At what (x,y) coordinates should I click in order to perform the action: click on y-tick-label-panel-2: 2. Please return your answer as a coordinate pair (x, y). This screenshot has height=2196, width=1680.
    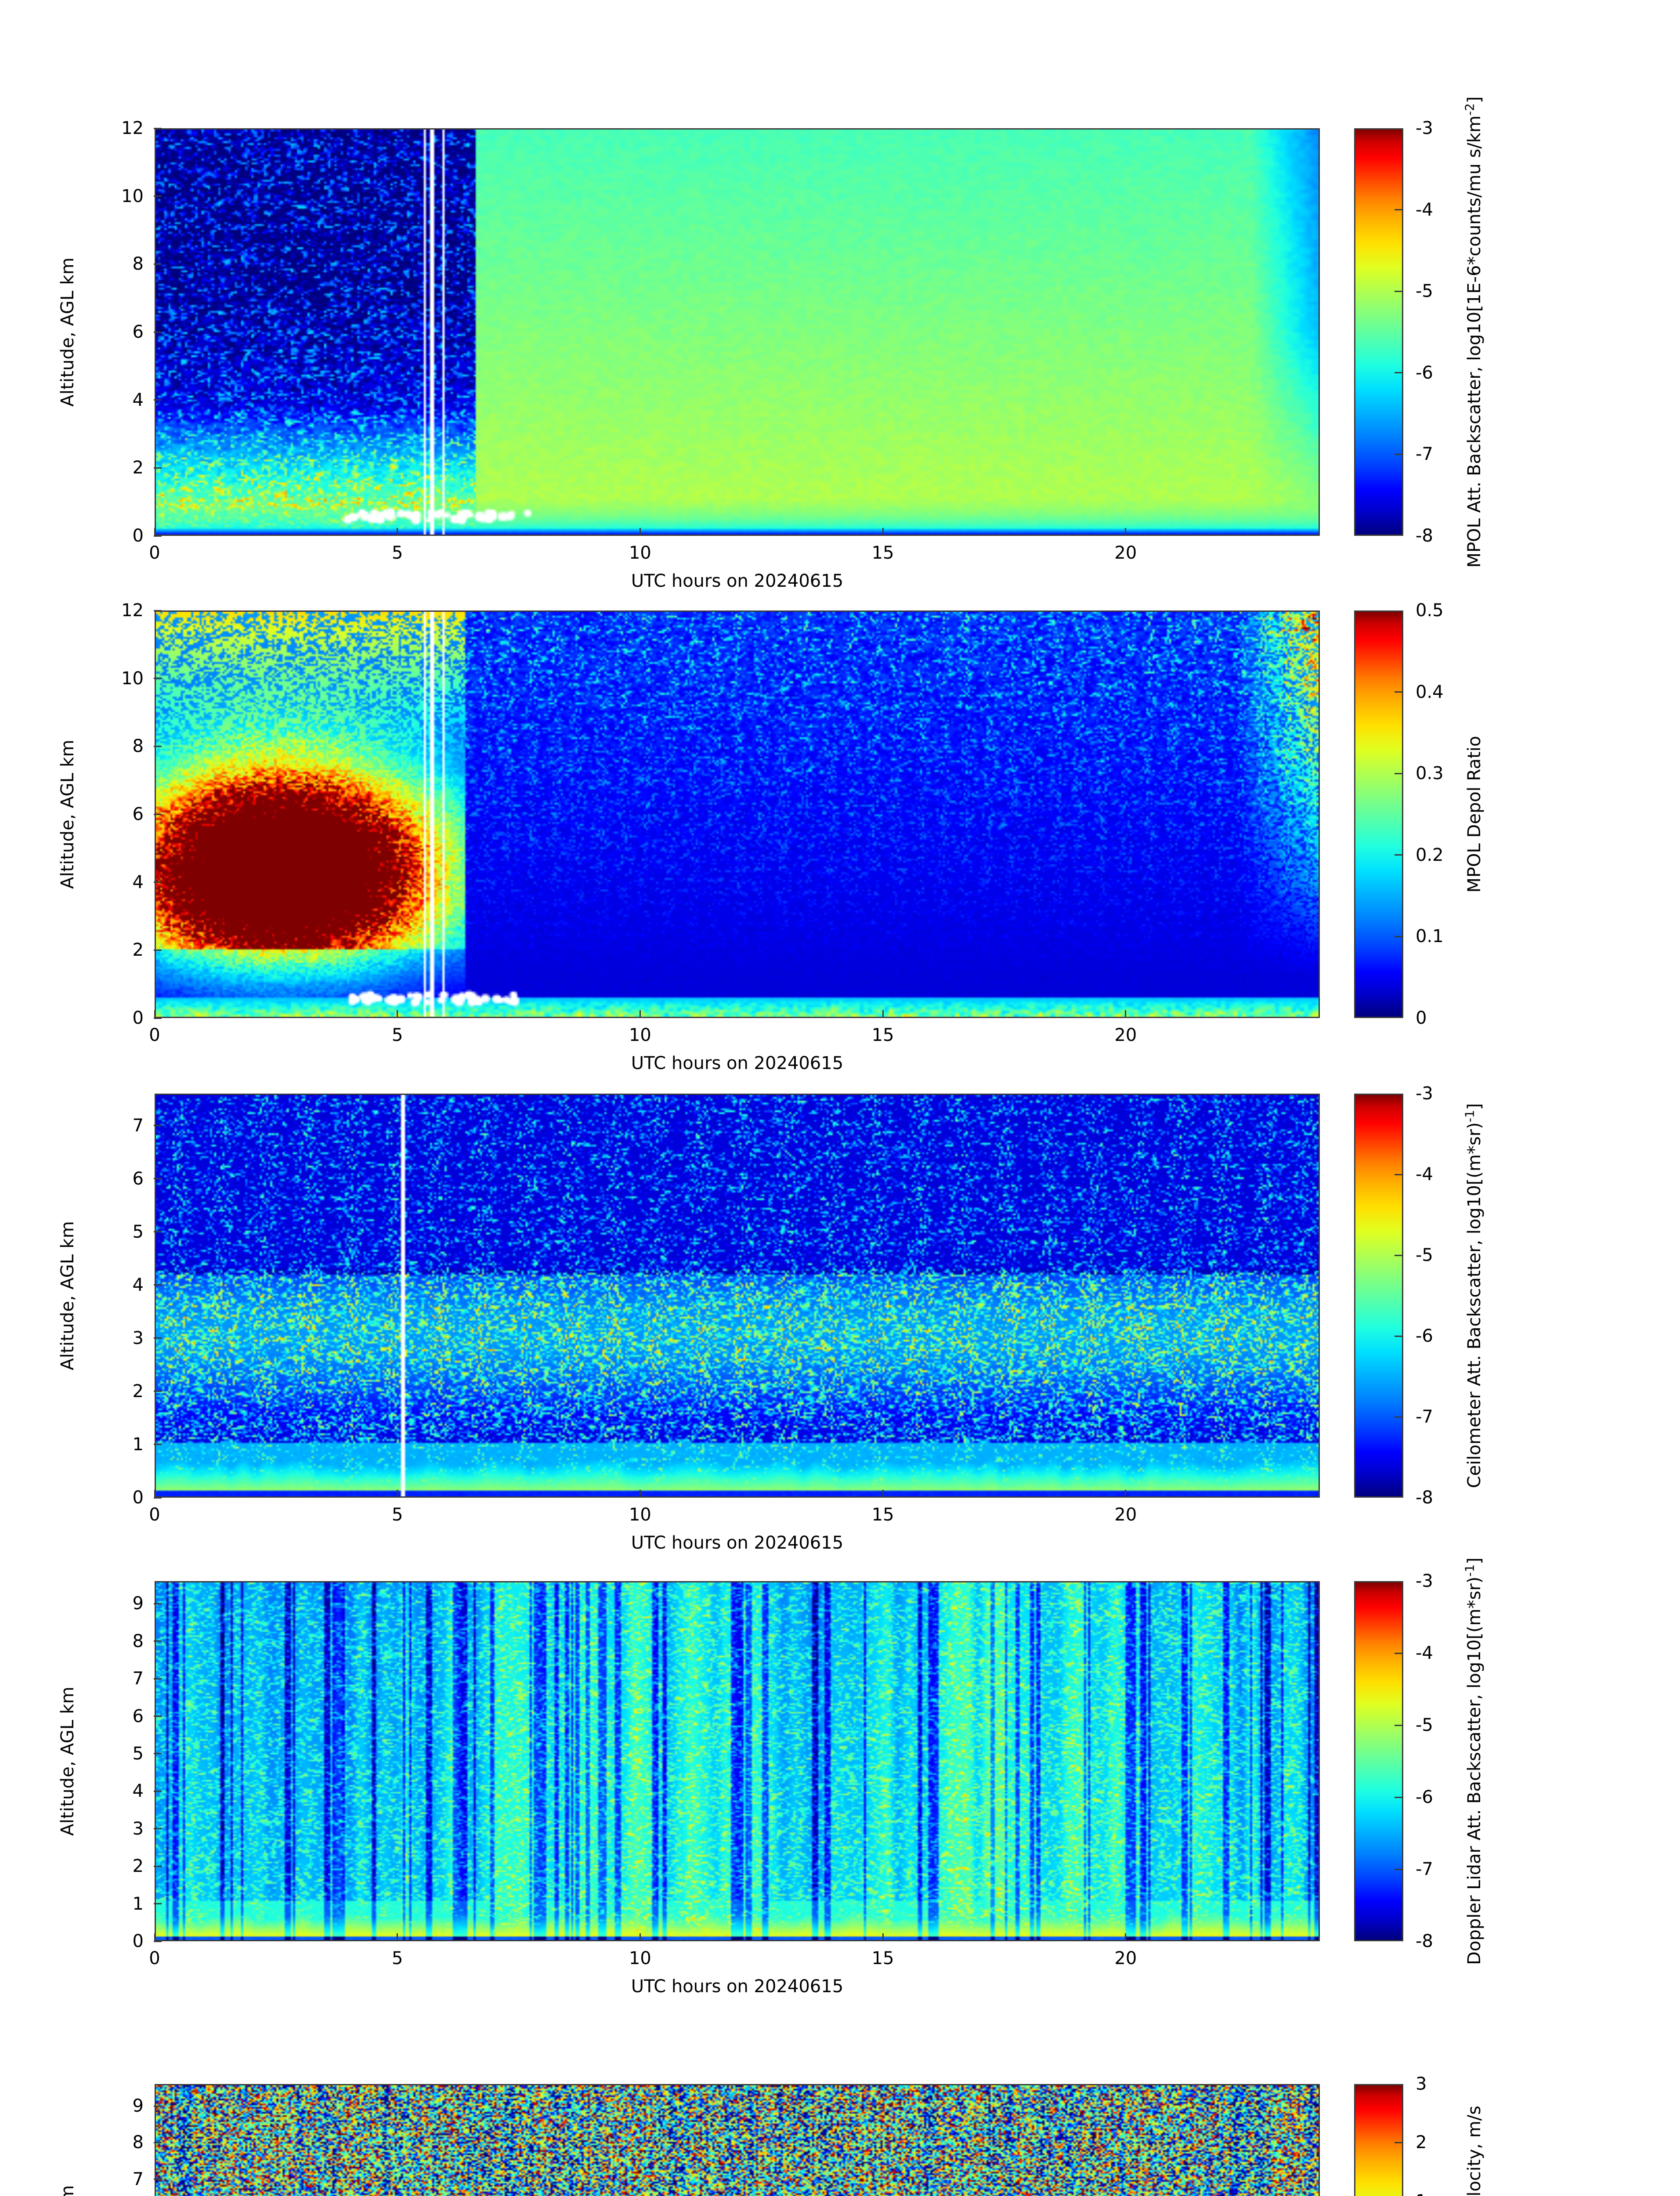
    Looking at the image, I should click on (138, 950).